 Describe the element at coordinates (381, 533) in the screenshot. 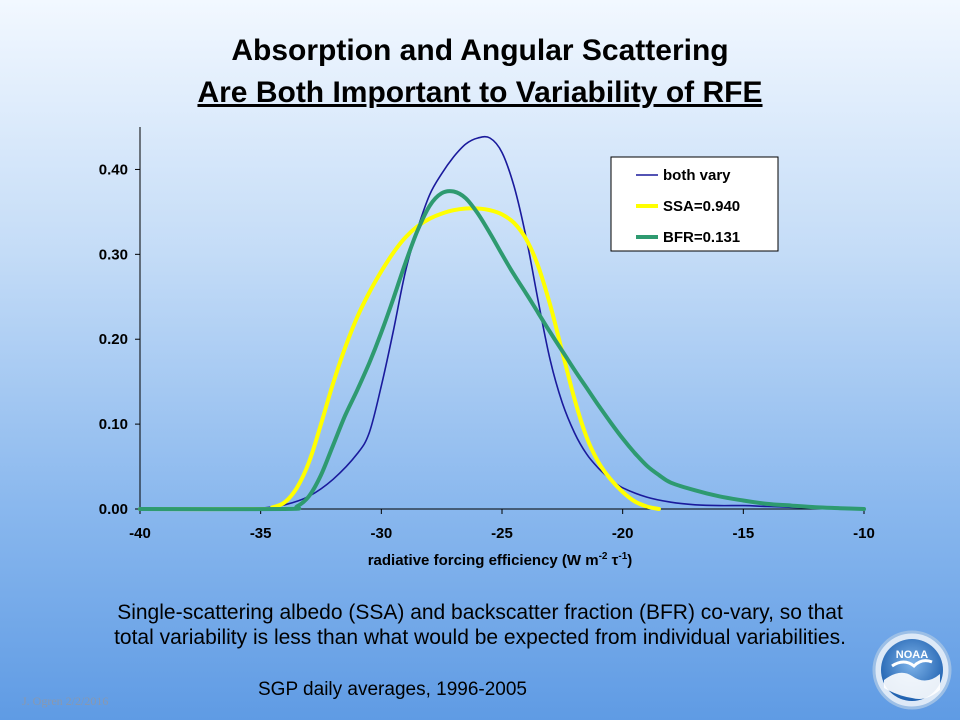

I see `x-tick-label: -30` at that location.